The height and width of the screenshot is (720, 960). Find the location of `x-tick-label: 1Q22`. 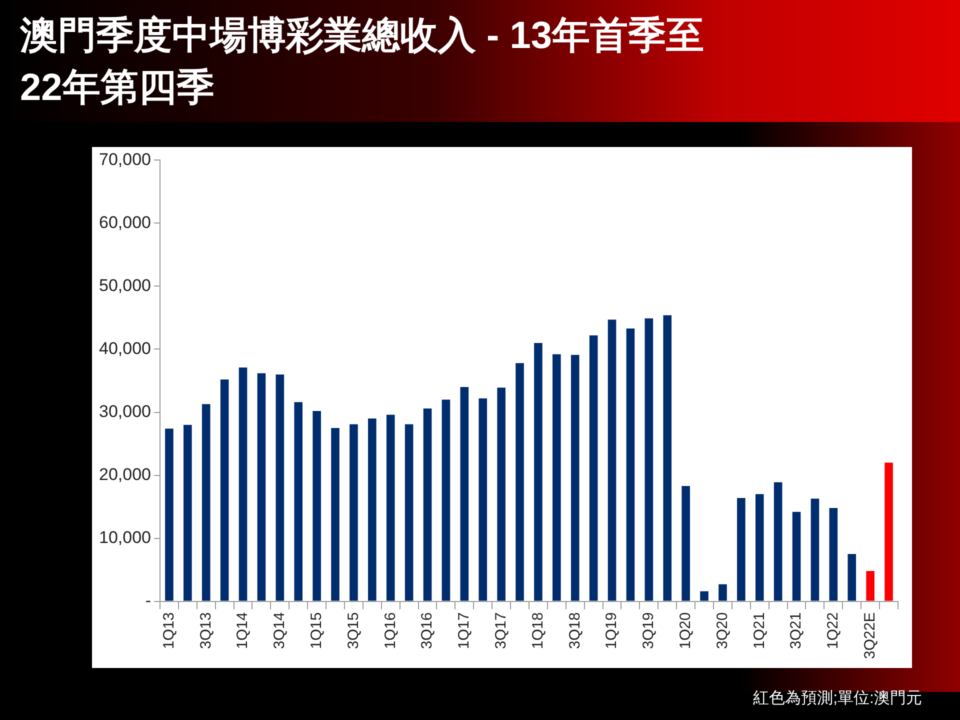

x-tick-label: 1Q22 is located at coordinates (833, 631).